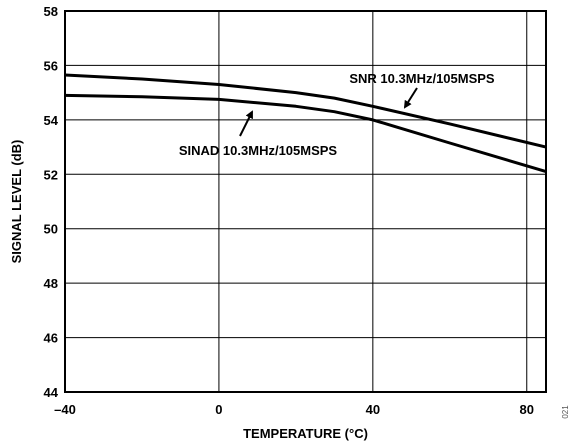 The image size is (574, 446). Describe the element at coordinates (51, 11) in the screenshot. I see `y-tick-label: 58` at that location.